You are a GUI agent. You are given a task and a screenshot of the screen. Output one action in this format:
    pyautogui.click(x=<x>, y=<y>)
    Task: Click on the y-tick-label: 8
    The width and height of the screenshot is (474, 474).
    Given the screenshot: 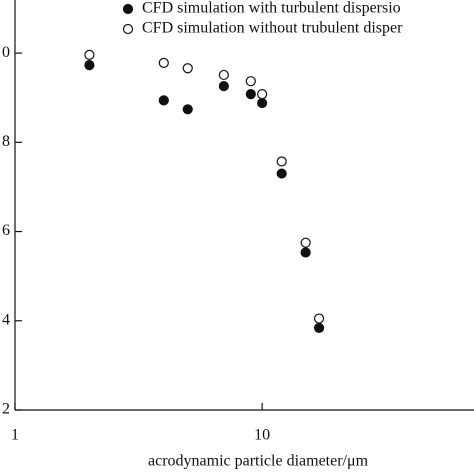 What is the action you would take?
    pyautogui.click(x=6, y=141)
    